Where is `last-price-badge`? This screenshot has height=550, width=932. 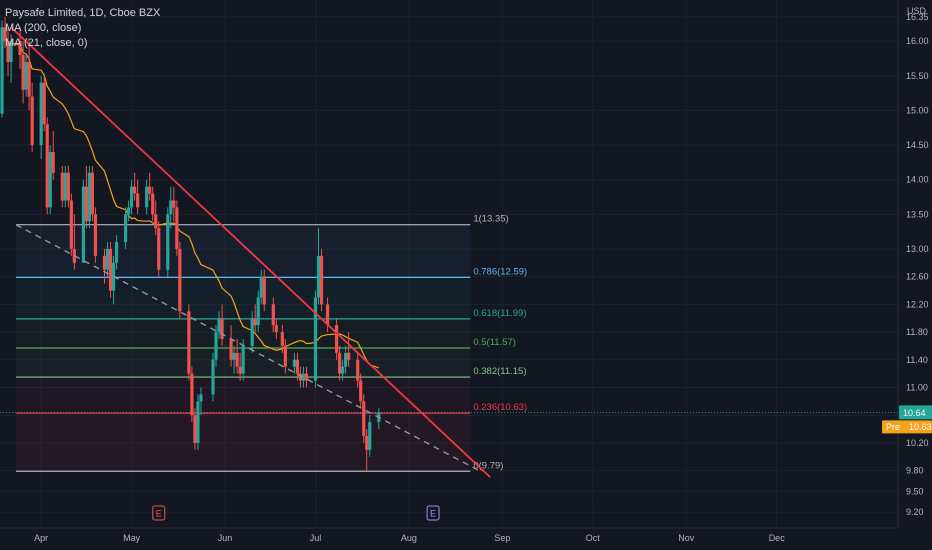
last-price-badge is located at coordinates (915, 412).